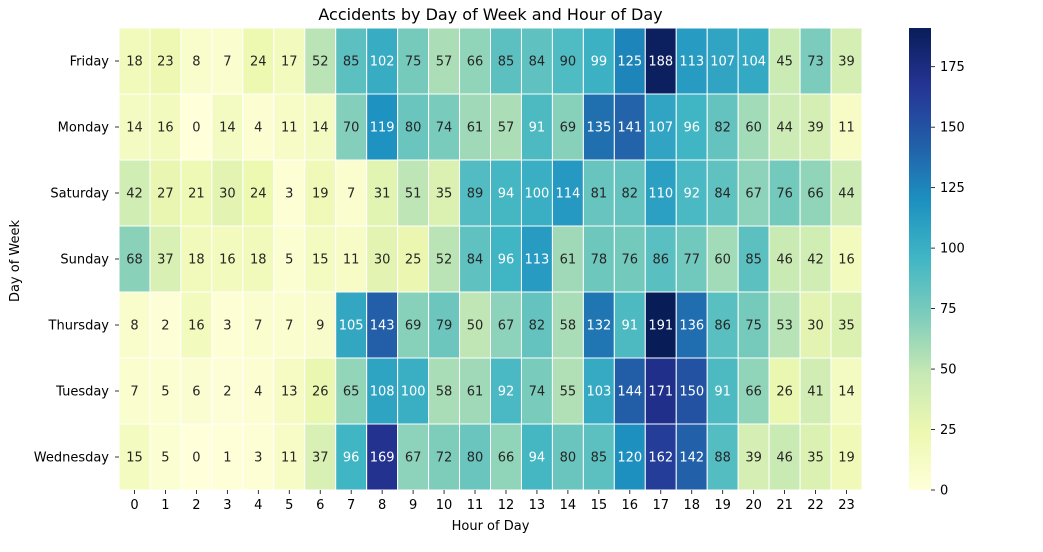 This screenshot has height=552, width=1043. Describe the element at coordinates (506, 505) in the screenshot. I see `x-tick-label: 12` at that location.